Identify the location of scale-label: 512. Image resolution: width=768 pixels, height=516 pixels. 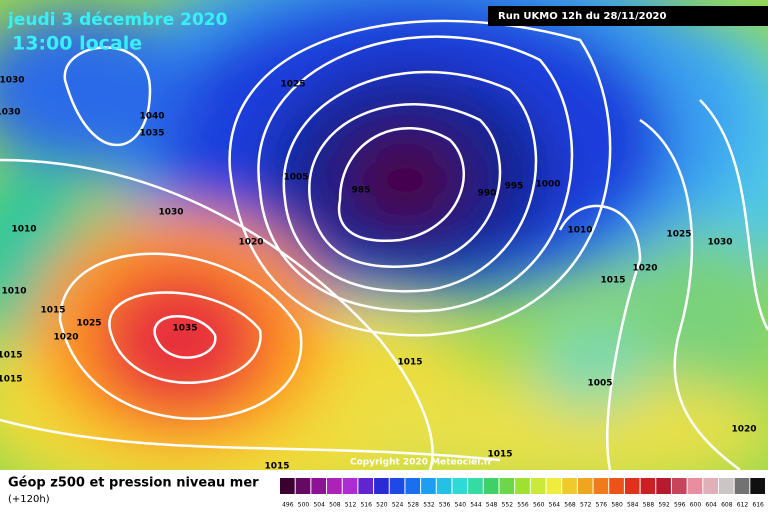
(351, 505).